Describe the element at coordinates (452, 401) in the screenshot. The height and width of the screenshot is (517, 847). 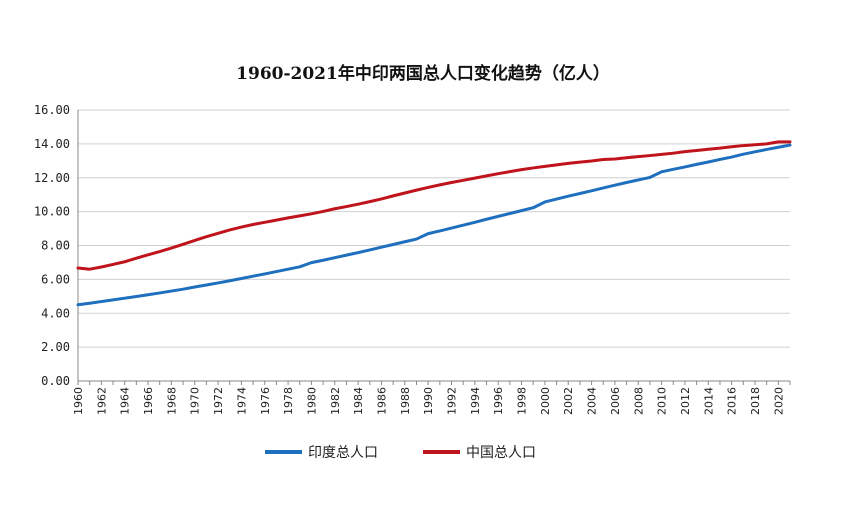
I see `x-tick-label: 1992` at that location.